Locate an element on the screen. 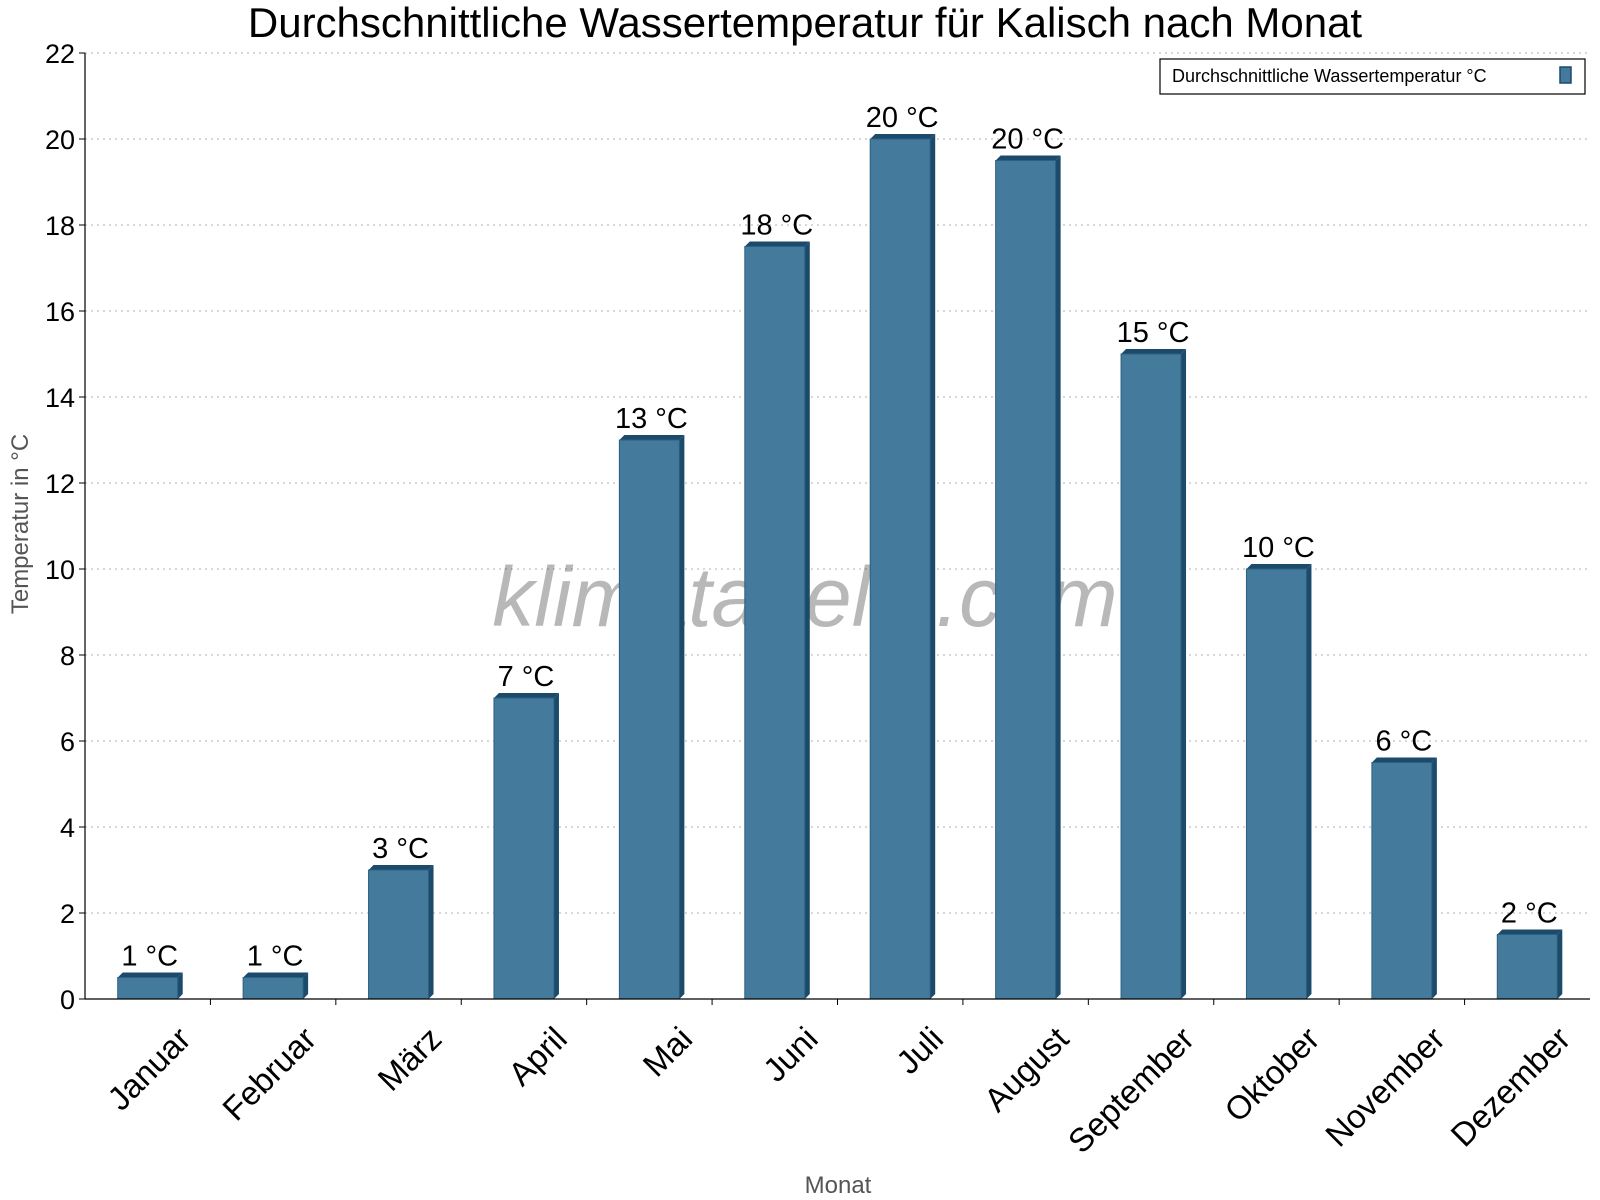 Image resolution: width=1600 pixels, height=1200 pixels. bar-mai is located at coordinates (651, 717).